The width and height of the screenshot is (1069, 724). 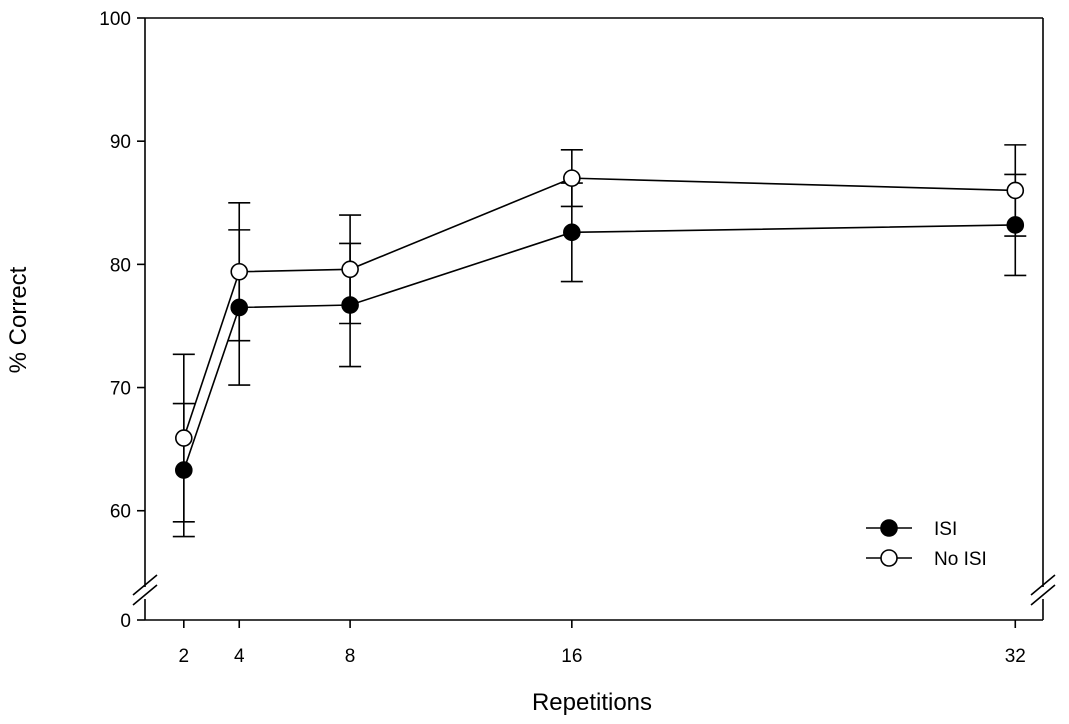 What do you see at coordinates (960, 559) in the screenshot?
I see `legend-label: No ISI` at bounding box center [960, 559].